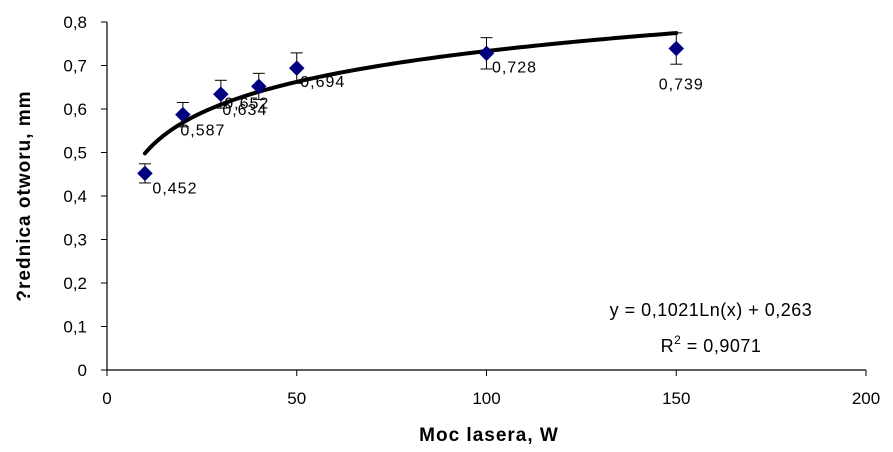  What do you see at coordinates (75, 66) in the screenshot?
I see `y-tick-label: 0,7` at bounding box center [75, 66].